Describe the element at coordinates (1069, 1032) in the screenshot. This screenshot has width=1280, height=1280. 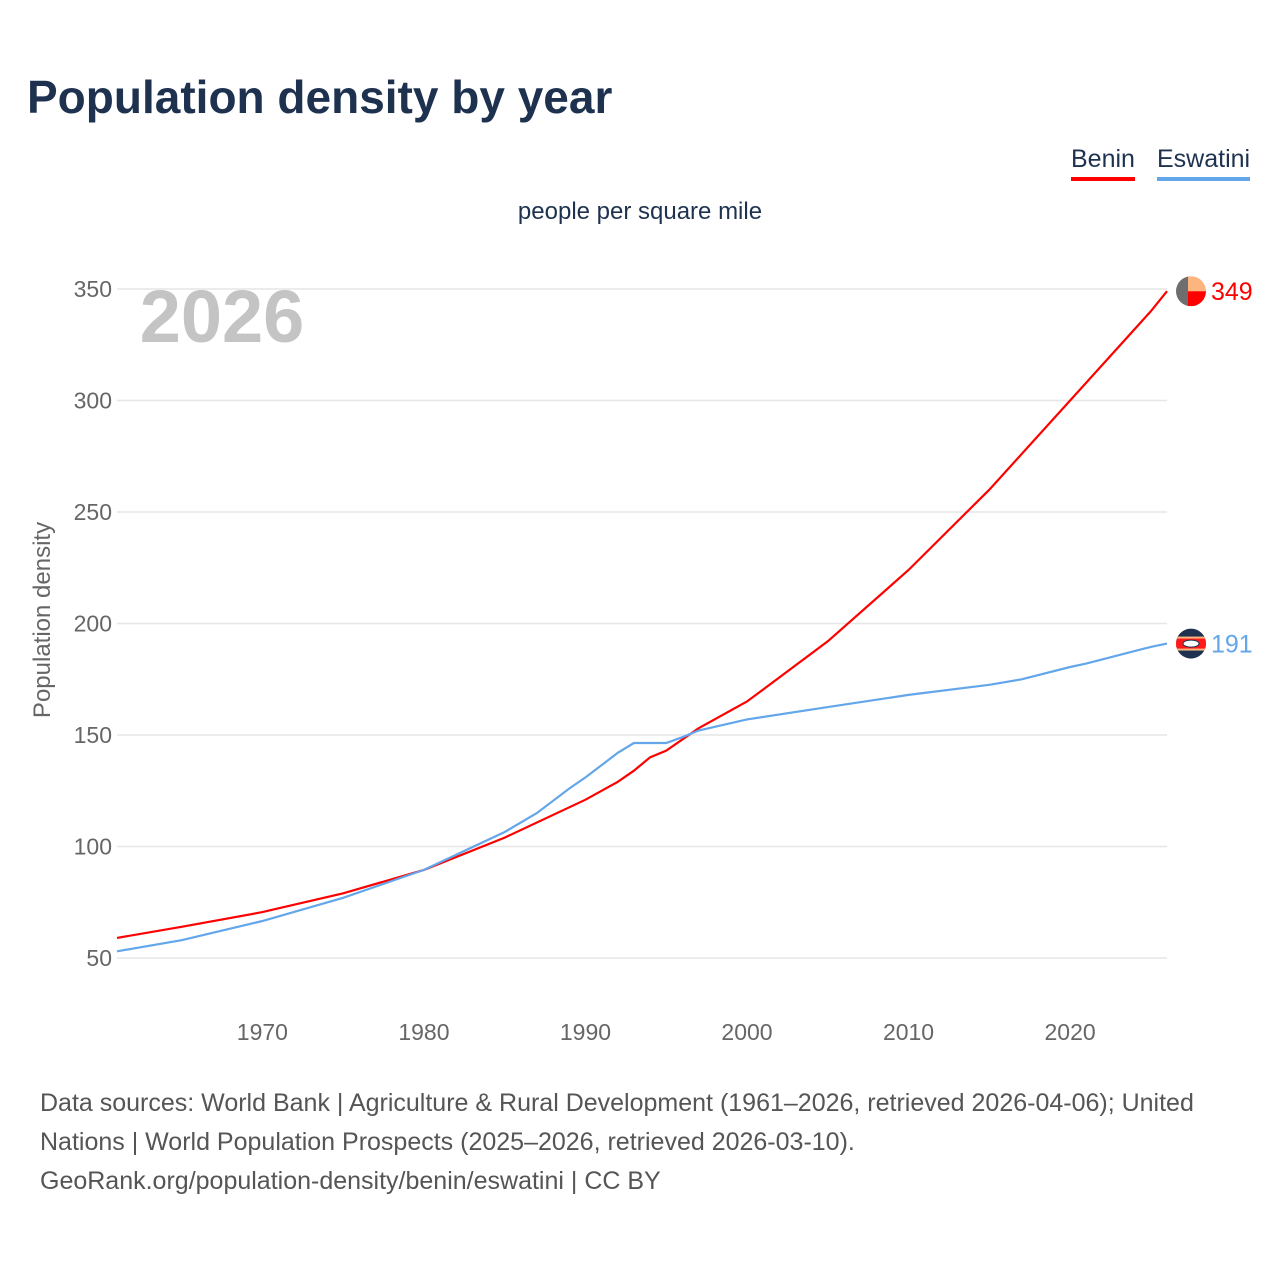
I see `x-tick-label: 2020` at that location.